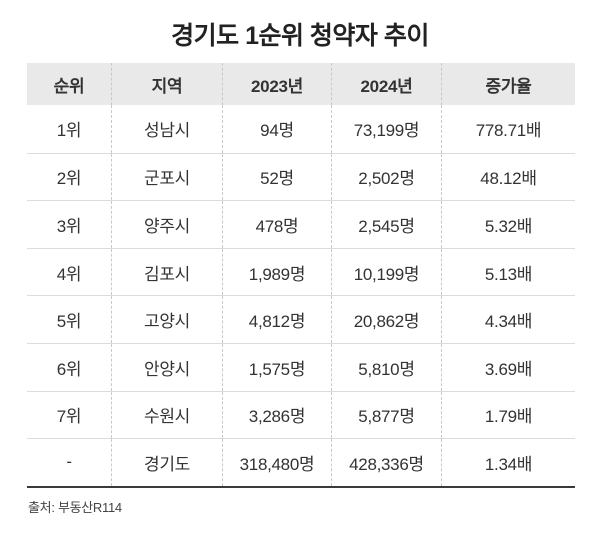  Describe the element at coordinates (69, 274) in the screenshot. I see `cell-rank: 4위` at that location.